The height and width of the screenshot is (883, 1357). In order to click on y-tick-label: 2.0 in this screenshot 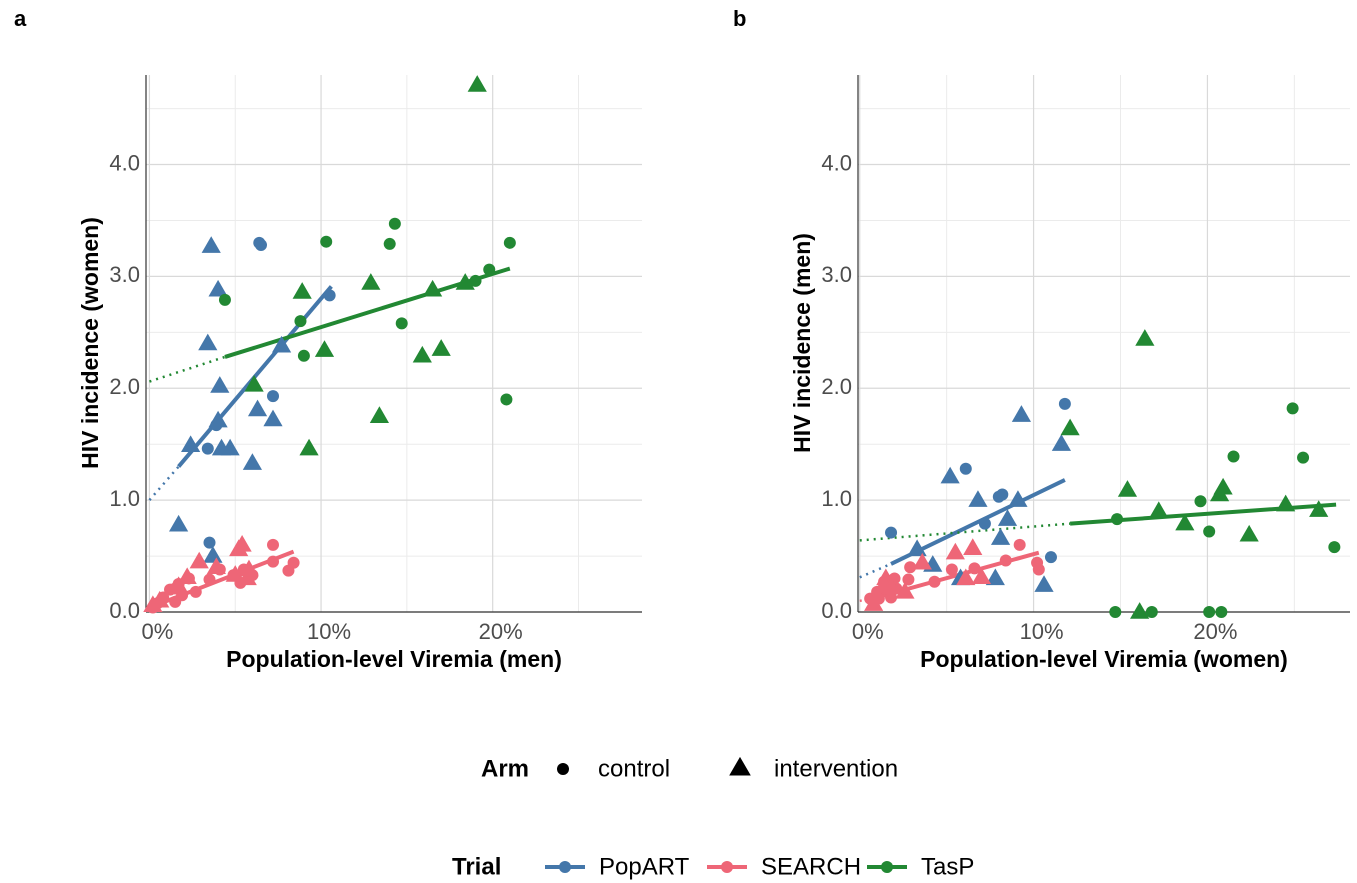, I will do `click(836, 386)`.